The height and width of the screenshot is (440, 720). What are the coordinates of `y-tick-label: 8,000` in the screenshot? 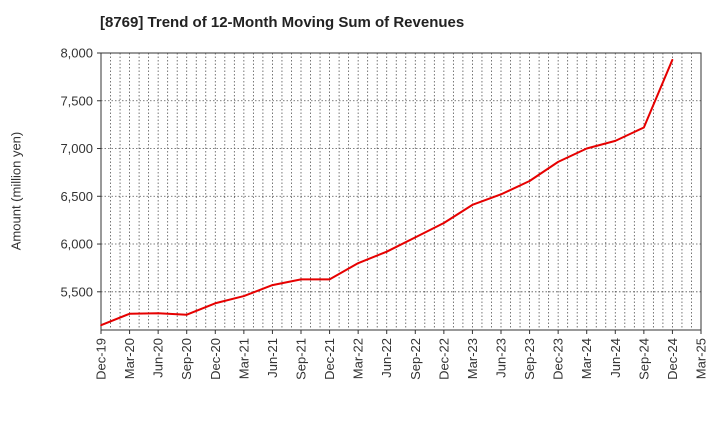 It's located at (76, 53).